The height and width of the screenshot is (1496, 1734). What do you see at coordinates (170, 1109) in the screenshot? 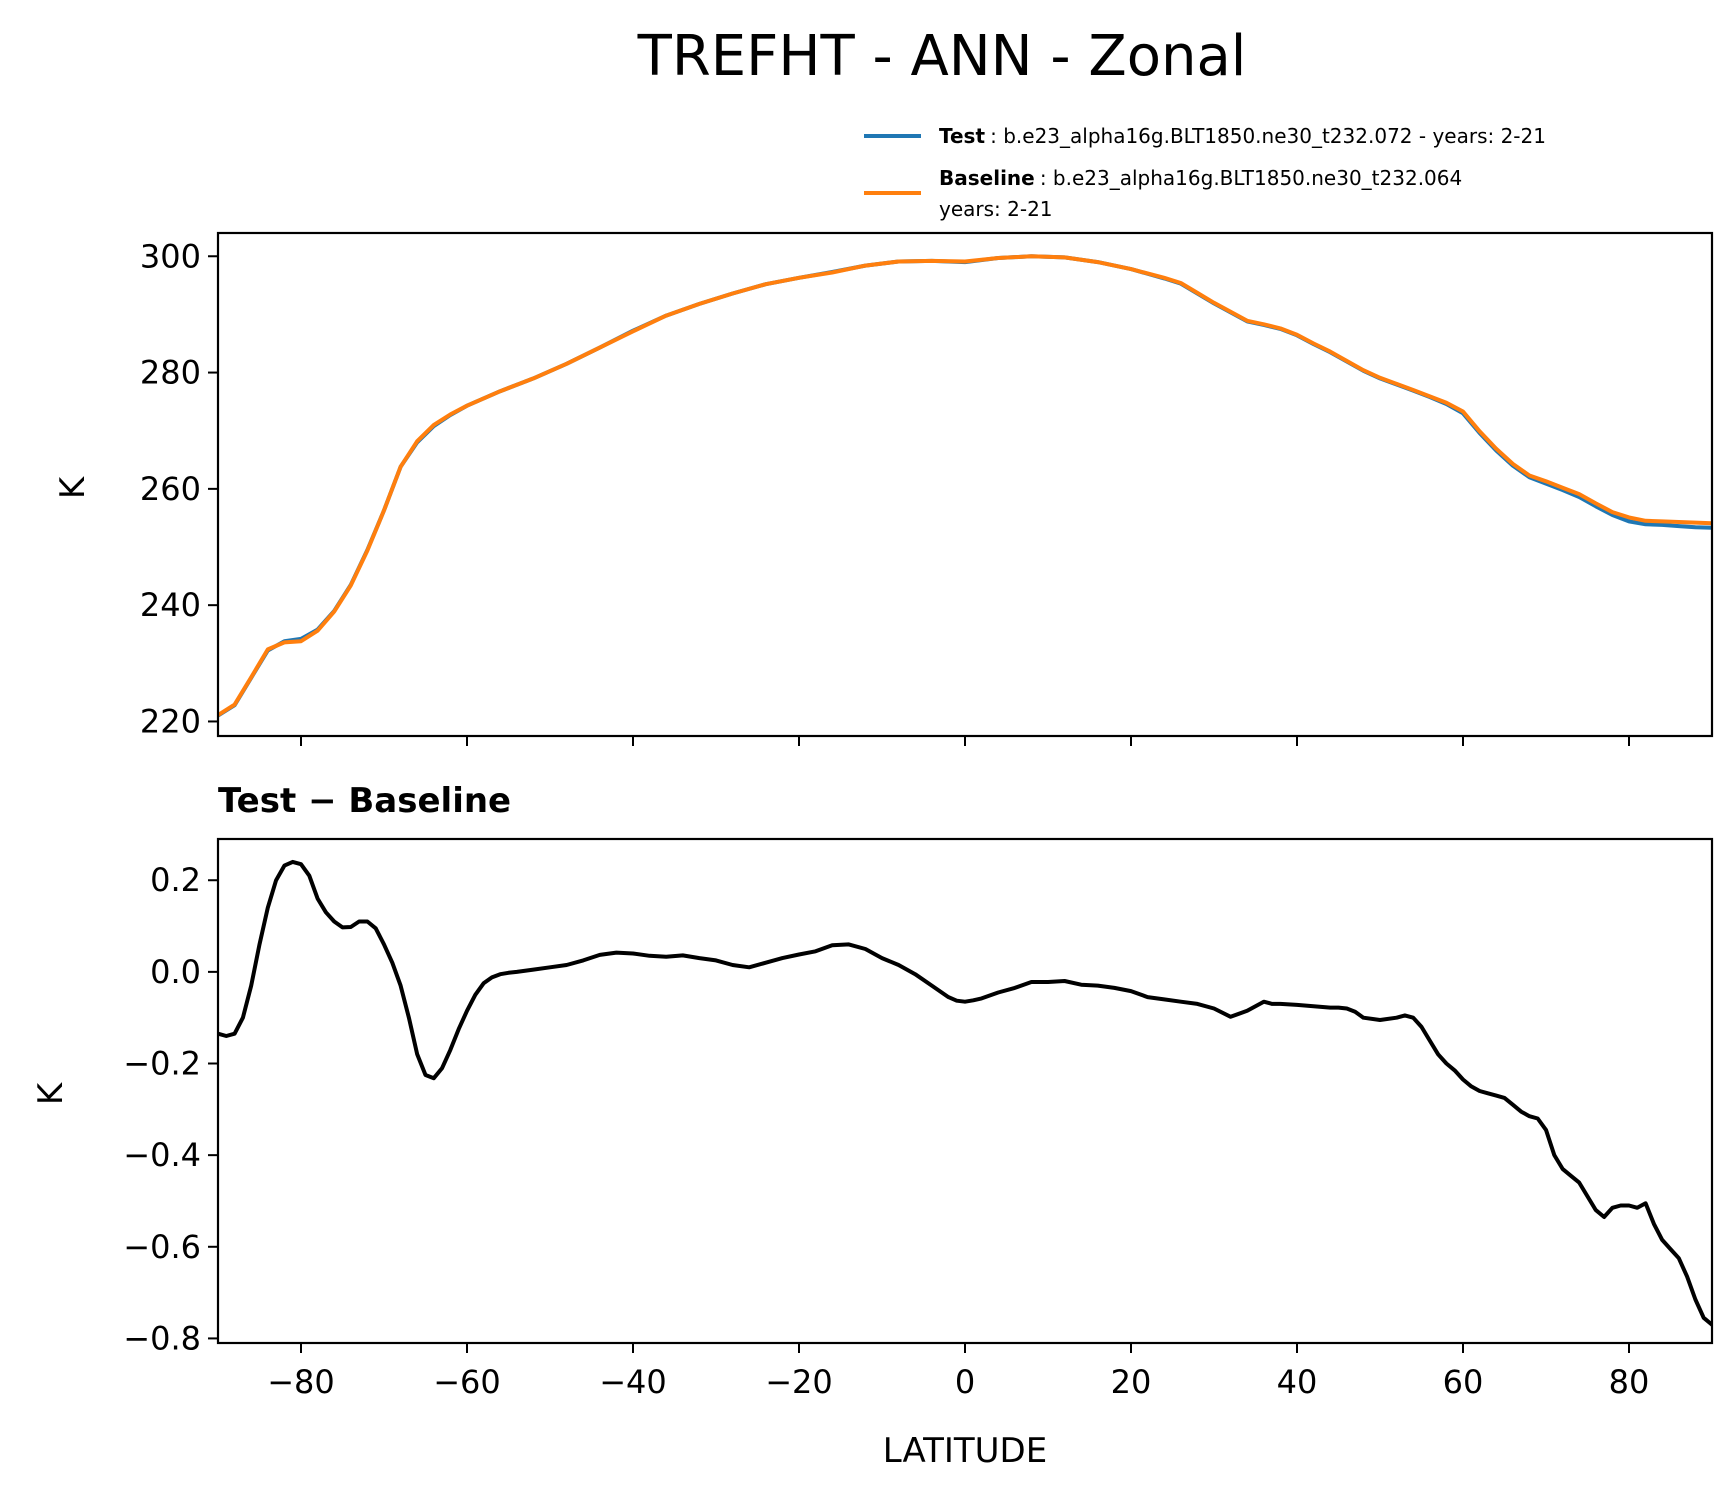
I see `bottom-y-ticks: −0.8 −0.6 −0.4 −0.2 0.0 0.2` at bounding box center [170, 1109].